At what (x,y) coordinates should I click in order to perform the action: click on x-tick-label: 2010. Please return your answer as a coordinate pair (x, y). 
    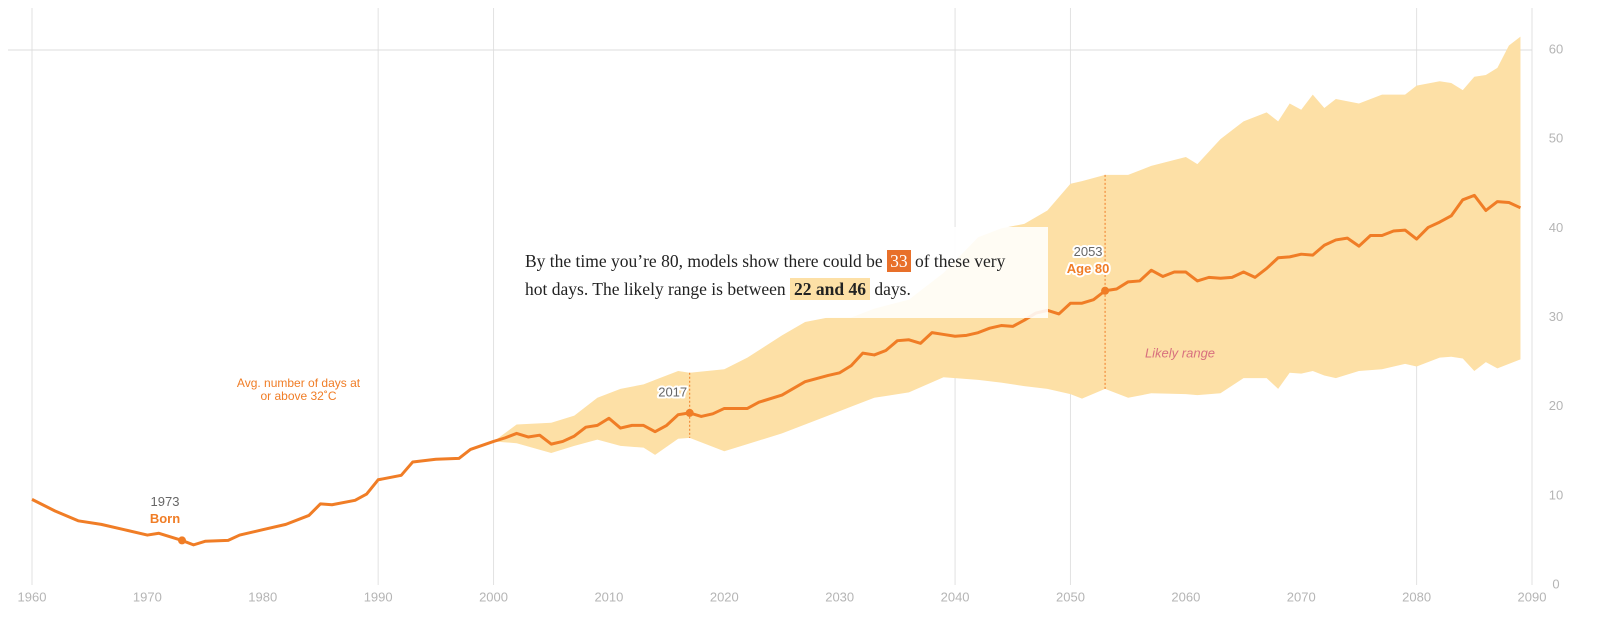
    Looking at the image, I should click on (608, 596).